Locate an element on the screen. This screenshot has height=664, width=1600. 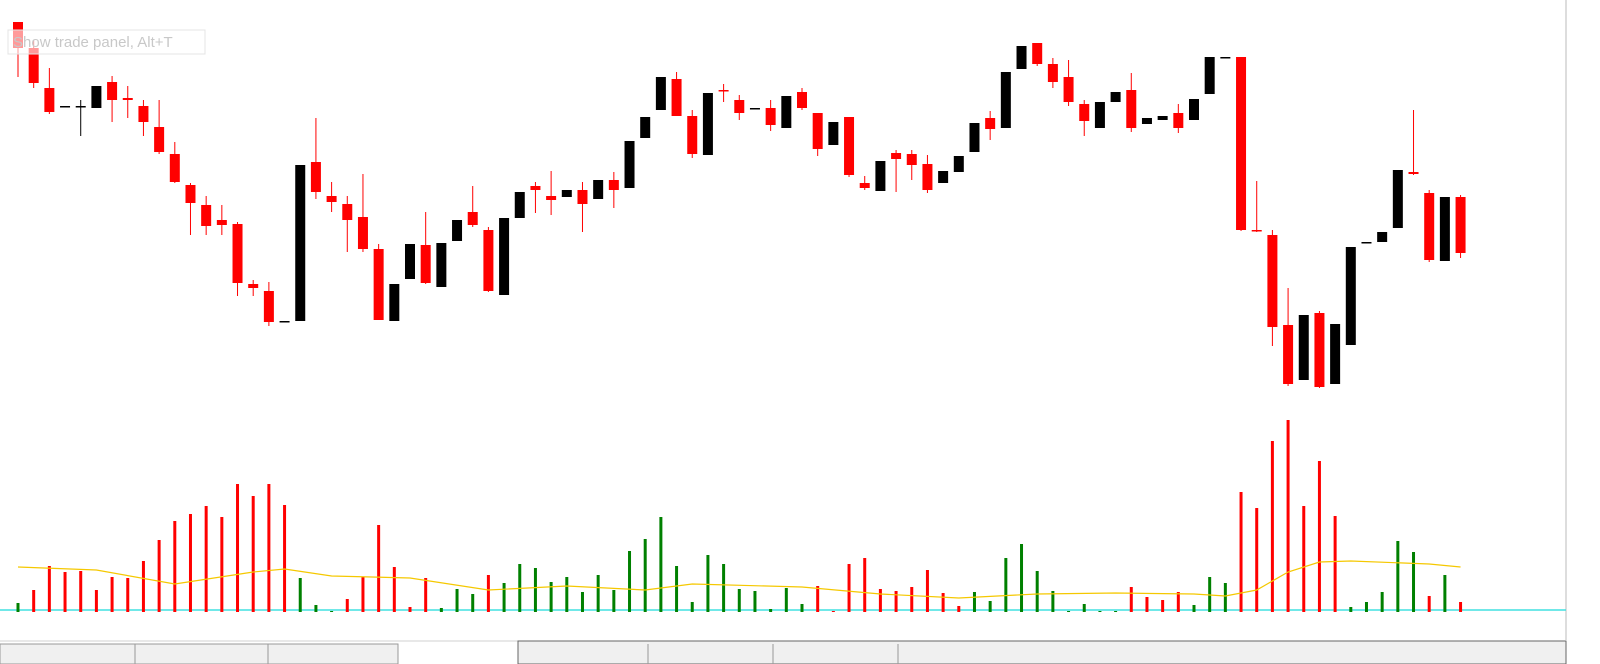
bottom-tabs is located at coordinates (783, 652).